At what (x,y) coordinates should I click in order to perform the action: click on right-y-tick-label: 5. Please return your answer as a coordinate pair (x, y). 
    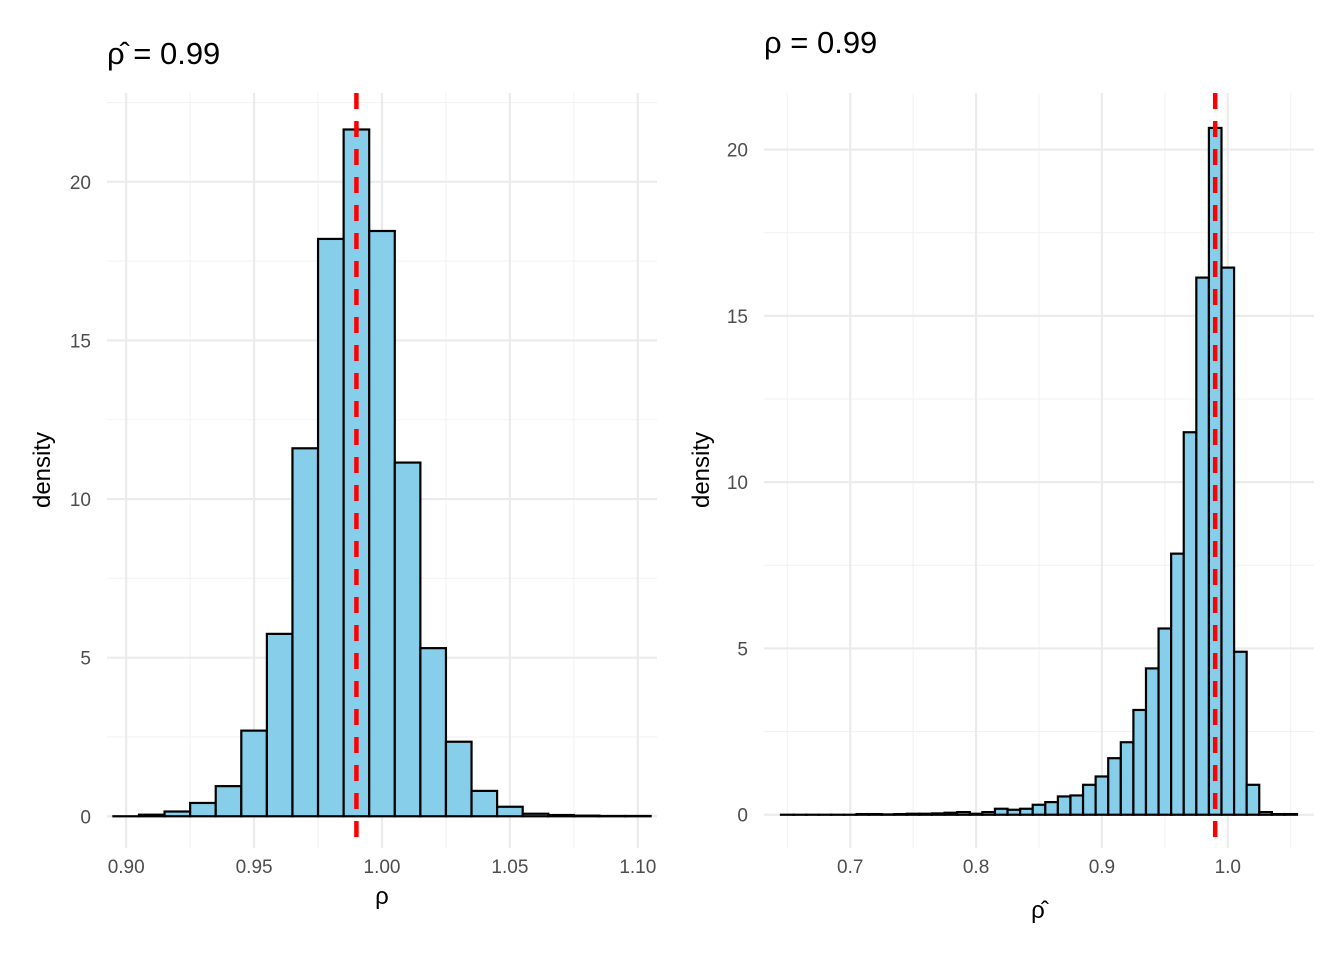
    Looking at the image, I should click on (742, 649).